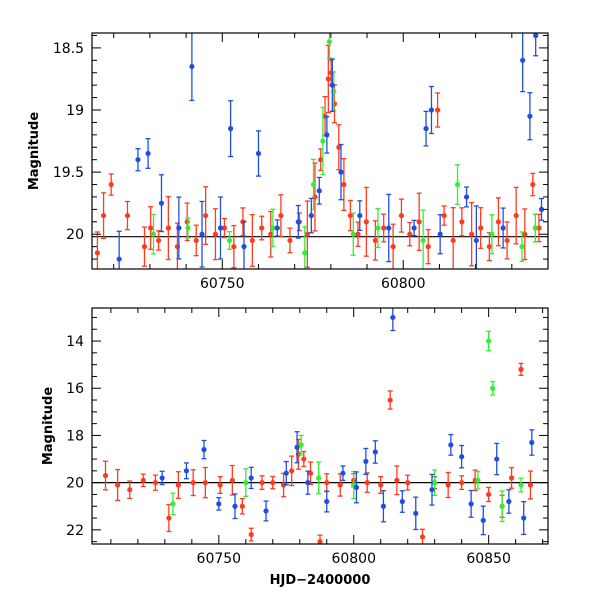 The height and width of the screenshot is (600, 600). What do you see at coordinates (222, 284) in the screenshot?
I see `top-x-tick-label-0: 60750` at bounding box center [222, 284].